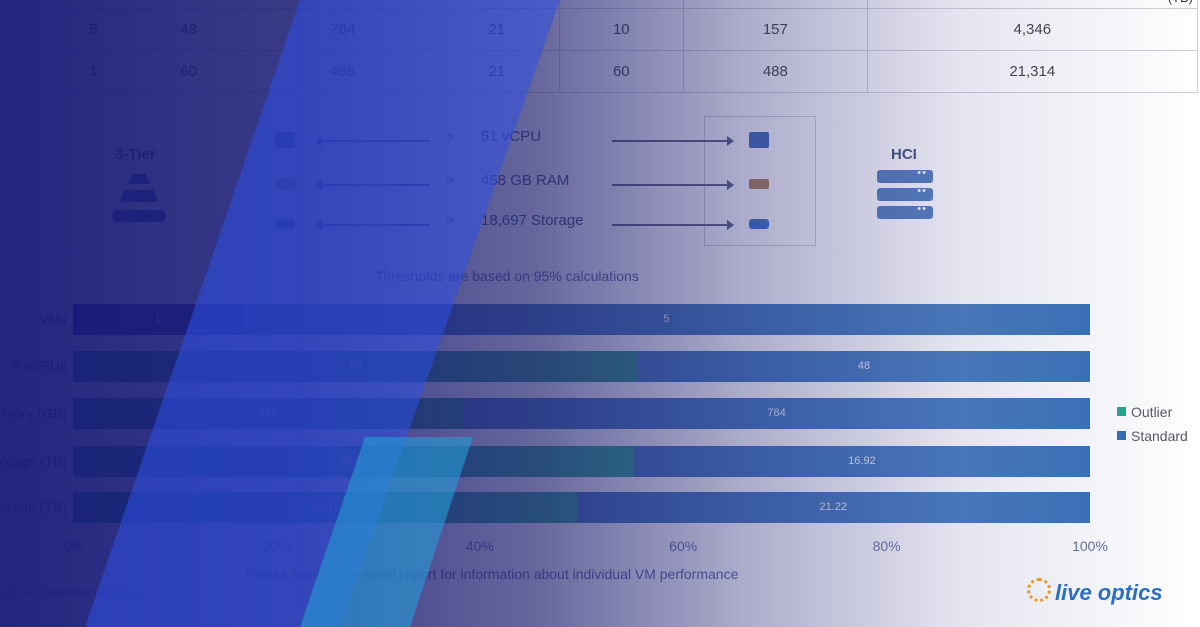 The image size is (1200, 627). Describe the element at coordinates (188, 29) in the screenshot. I see `table-cell: 48` at that location.